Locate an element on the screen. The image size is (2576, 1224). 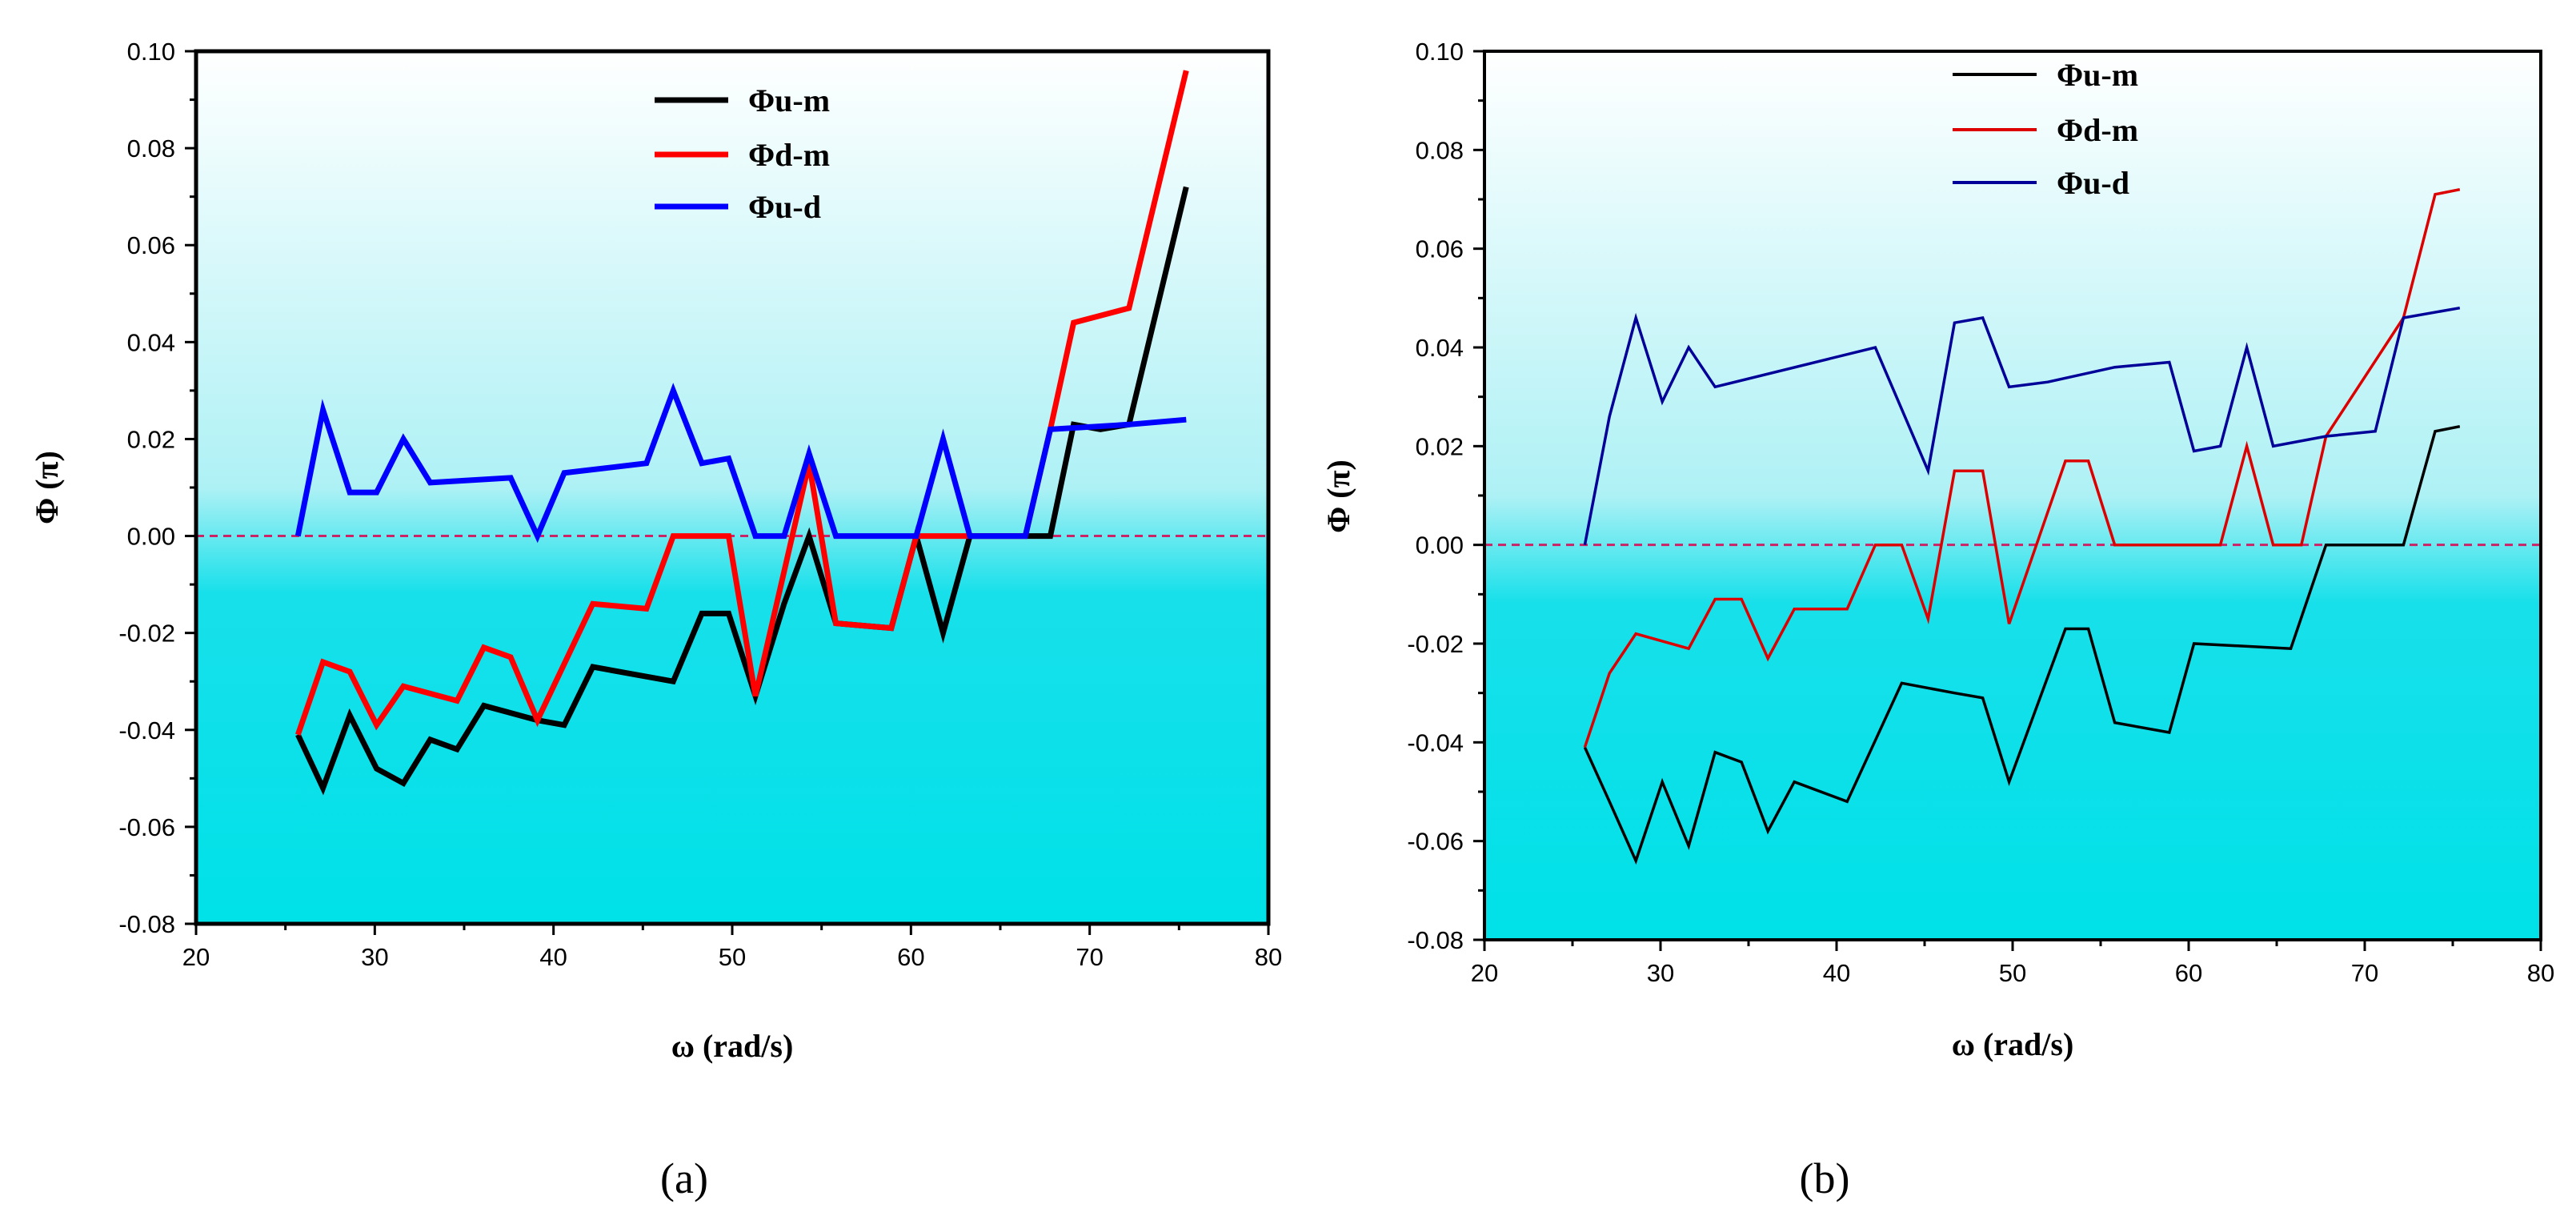
panel-caption: (a) is located at coordinates (684, 1178).